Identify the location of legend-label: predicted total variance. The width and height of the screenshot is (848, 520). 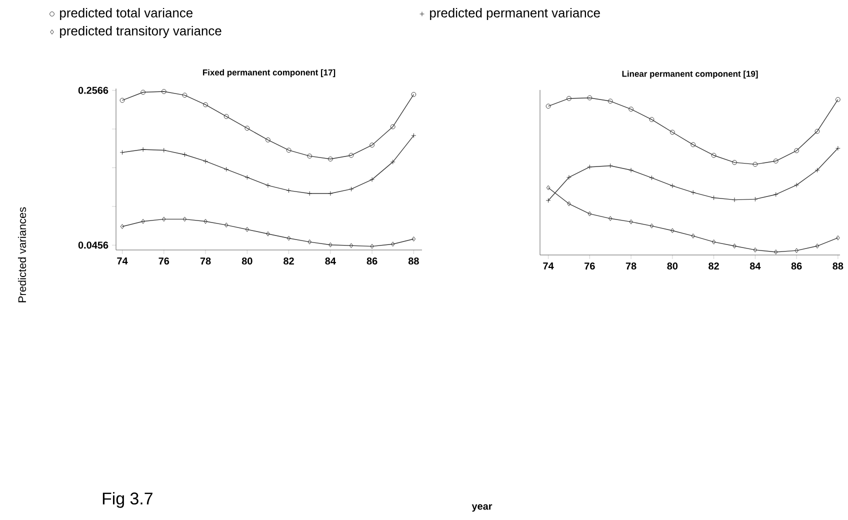
(126, 14).